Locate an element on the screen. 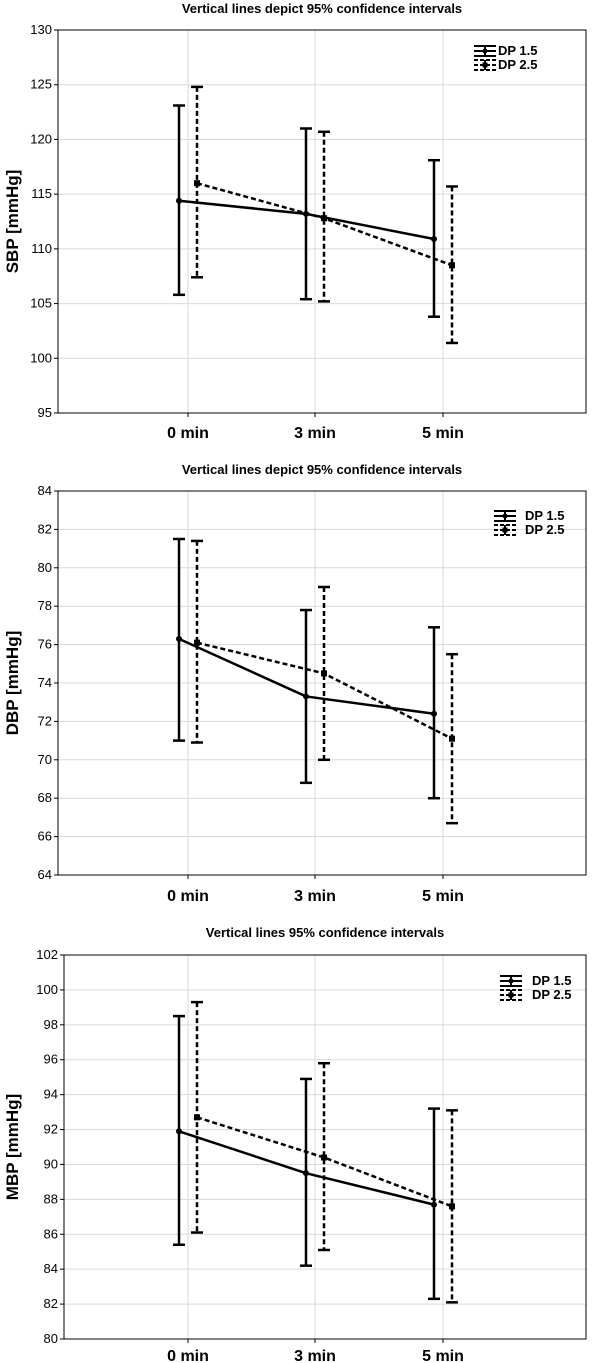 Image resolution: width=596 pixels, height=1363 pixels. y-tick-label: 120 is located at coordinates (41, 138).